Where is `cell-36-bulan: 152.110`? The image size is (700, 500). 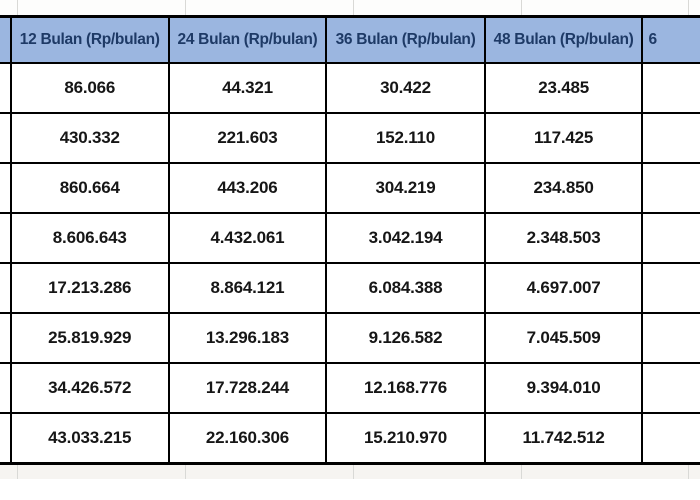
cell-36-bulan: 152.110 is located at coordinates (405, 138).